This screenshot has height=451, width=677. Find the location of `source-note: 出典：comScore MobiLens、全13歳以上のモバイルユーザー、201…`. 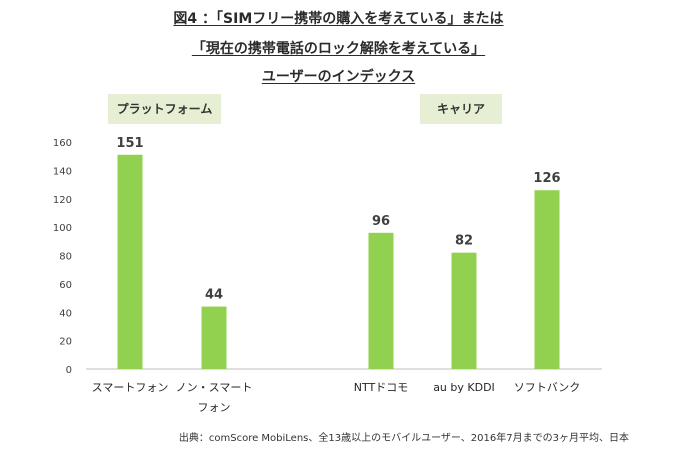

source-note: 出典：comScore MobiLens、全13歳以上のモバイルユーザー、201… is located at coordinates (403, 438).